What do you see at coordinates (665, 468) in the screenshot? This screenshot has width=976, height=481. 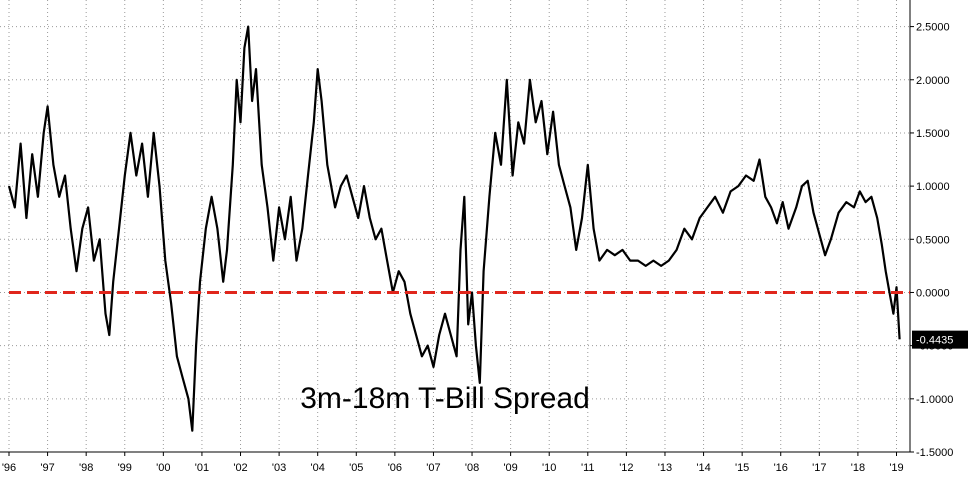 I see `x-tick-label-17: '13` at bounding box center [665, 468].